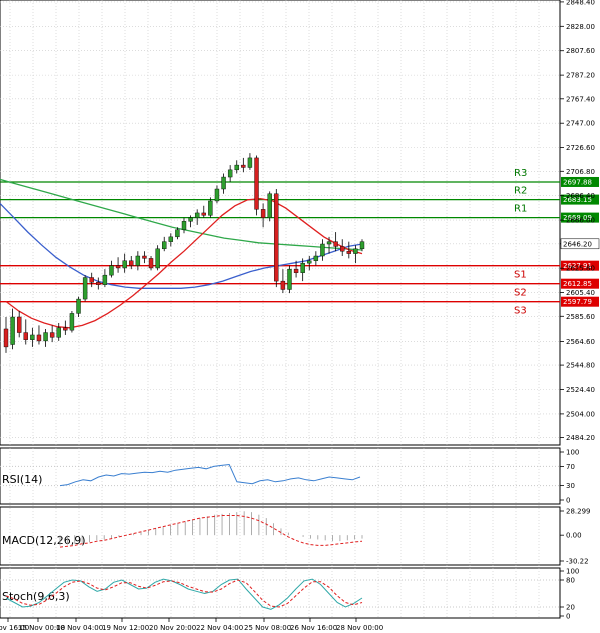 This screenshot has height=633, width=600. What do you see at coordinates (580, 342) in the screenshot?
I see `price-tick-label: 2564.60` at bounding box center [580, 342].